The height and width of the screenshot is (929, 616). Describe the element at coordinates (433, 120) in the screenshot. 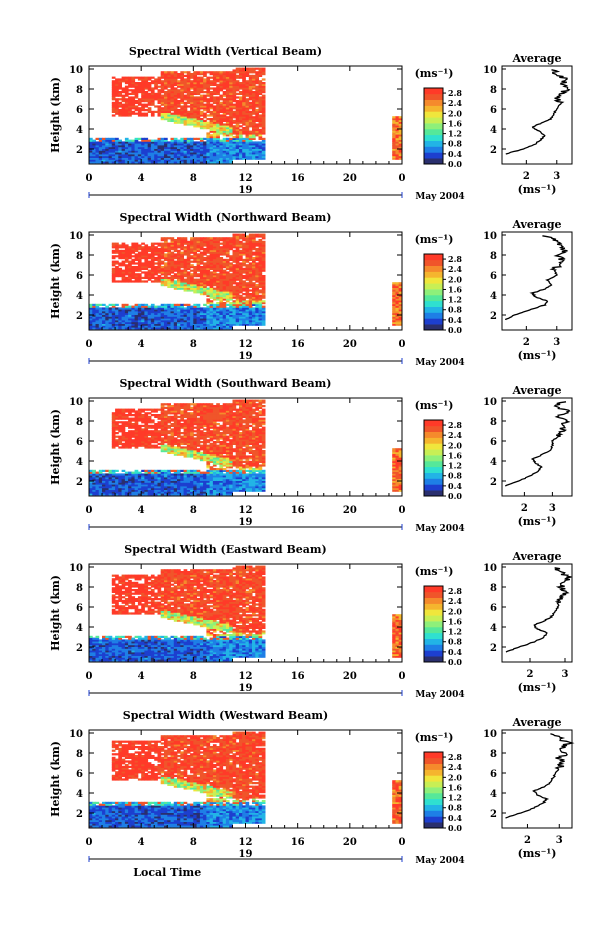

I see `colorbar-swatch` at that location.